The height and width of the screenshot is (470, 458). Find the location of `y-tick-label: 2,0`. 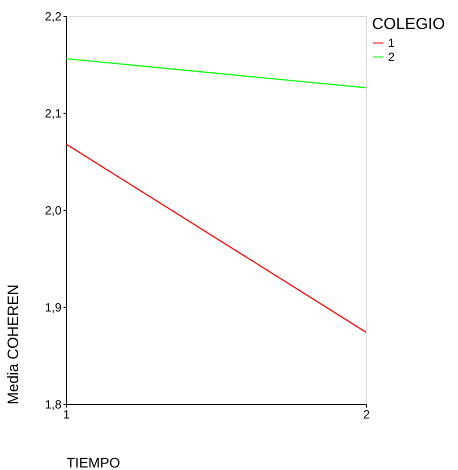

y-tick-label: 2,0 is located at coordinates (53, 211).